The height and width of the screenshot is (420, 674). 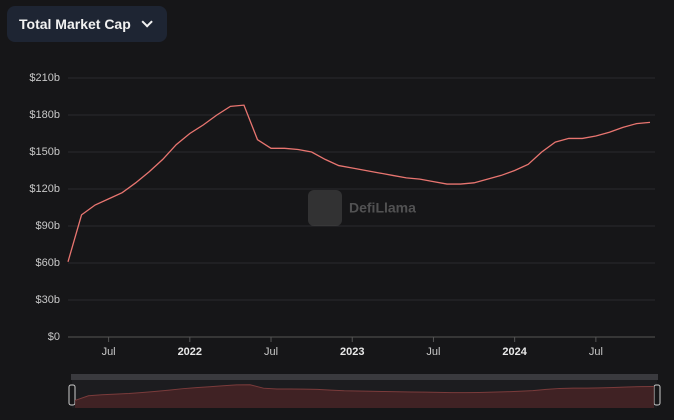 I want to click on brush-area-series, so click(x=364, y=396).